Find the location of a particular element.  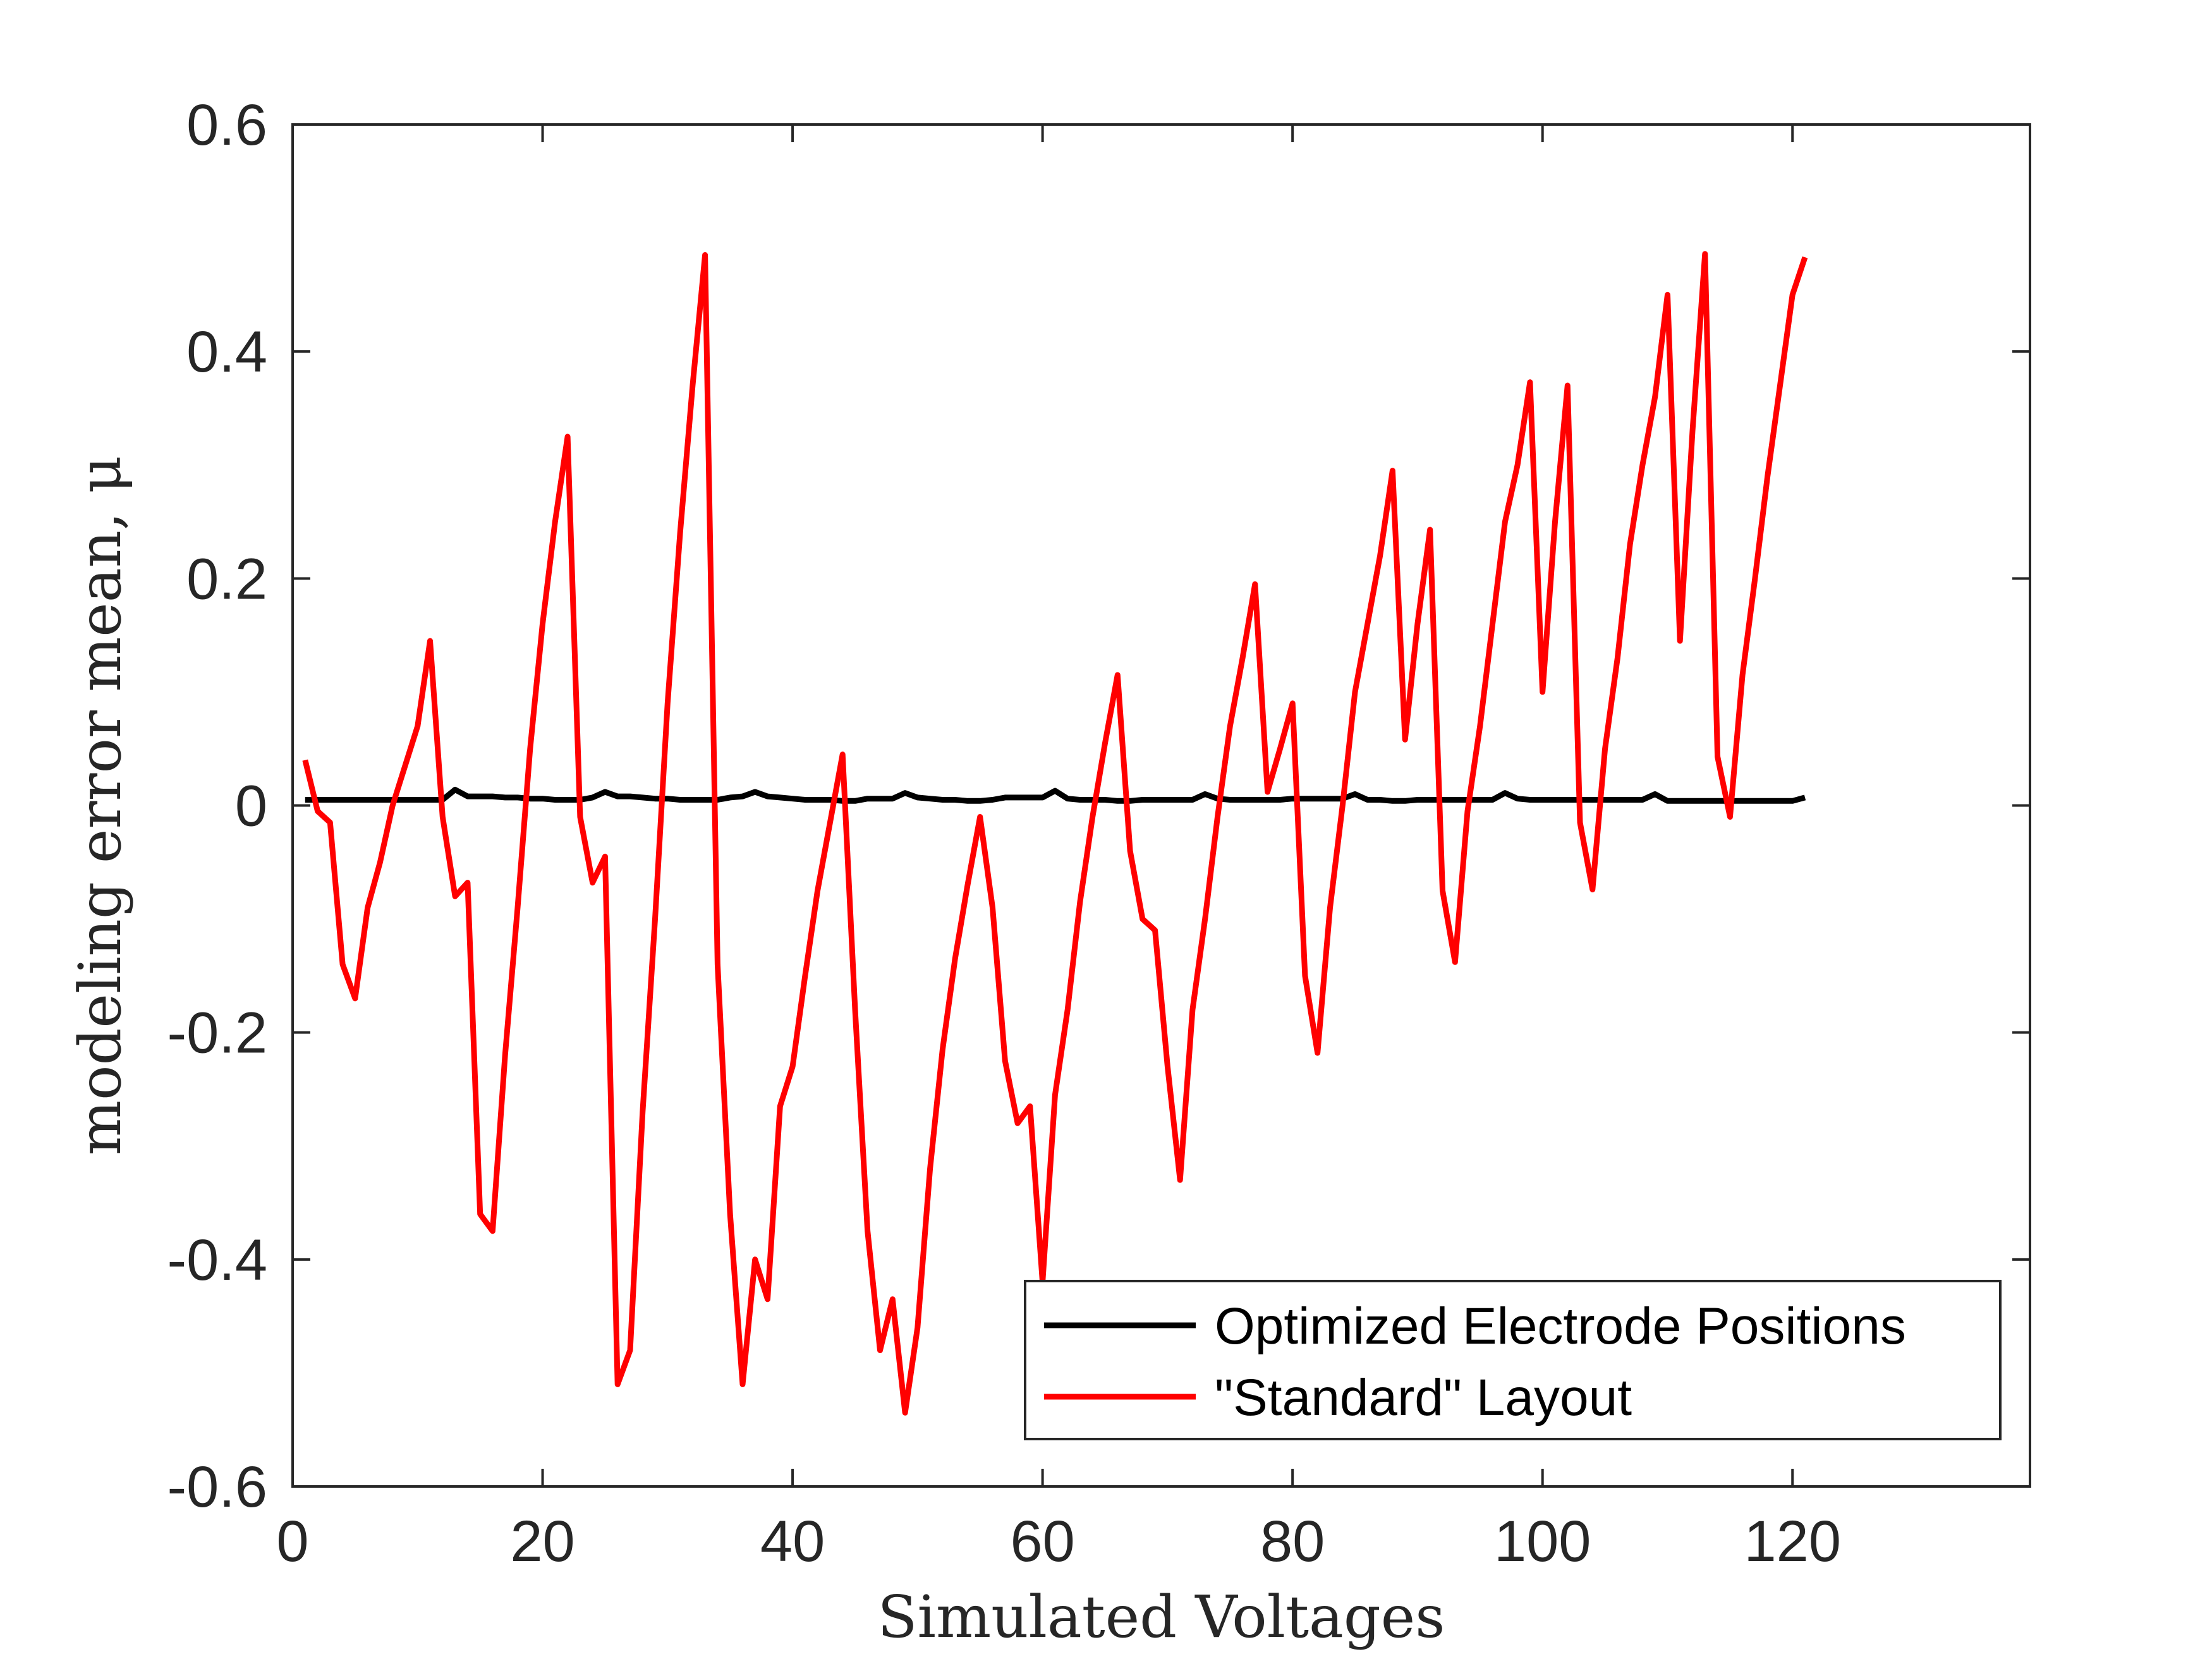

y-tick-label-1: -0.4 is located at coordinates (217, 1260).